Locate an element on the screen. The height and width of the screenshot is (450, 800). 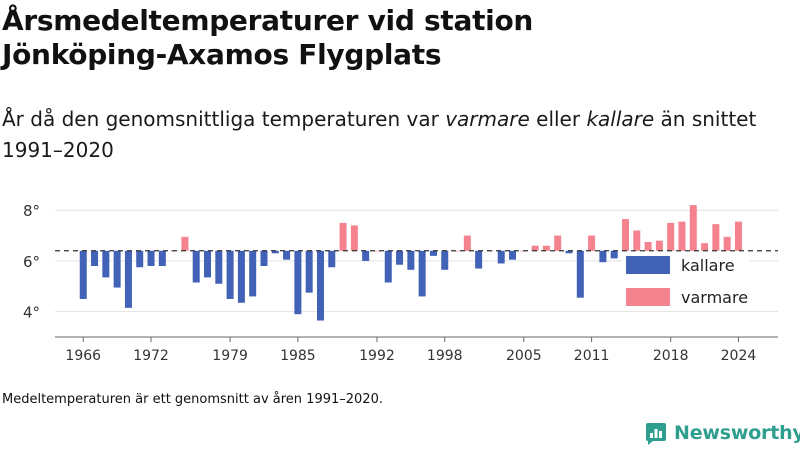
bar-2024 is located at coordinates (738, 236).